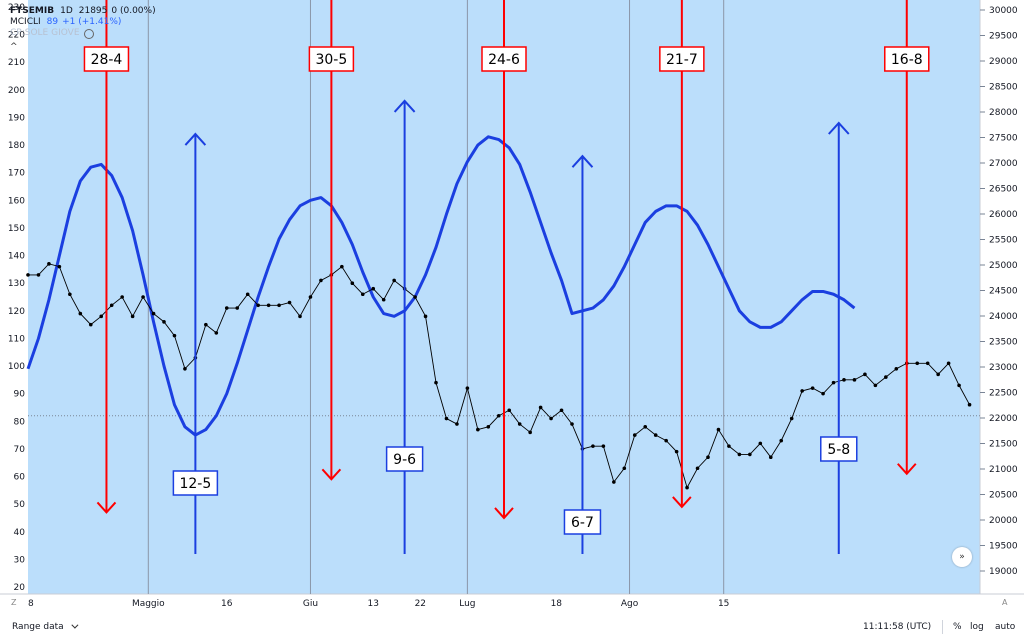 The width and height of the screenshot is (1024, 644). What do you see at coordinates (16, 367) in the screenshot?
I see `left-axis-tick-label: 100` at bounding box center [16, 367].